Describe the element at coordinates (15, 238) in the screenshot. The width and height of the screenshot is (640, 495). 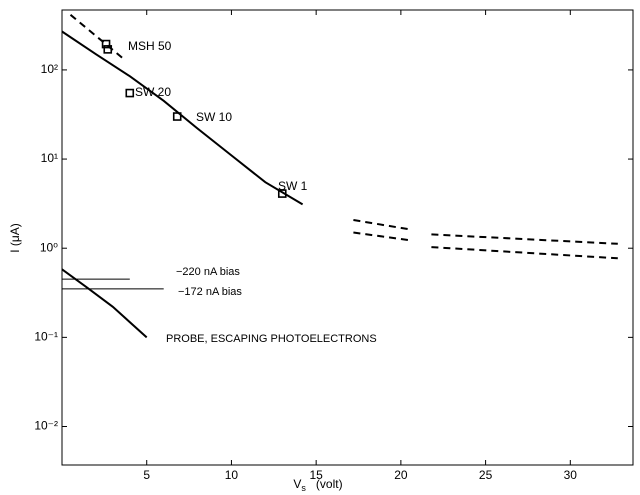
I see `y-axis-label: I (μA)` at that location.